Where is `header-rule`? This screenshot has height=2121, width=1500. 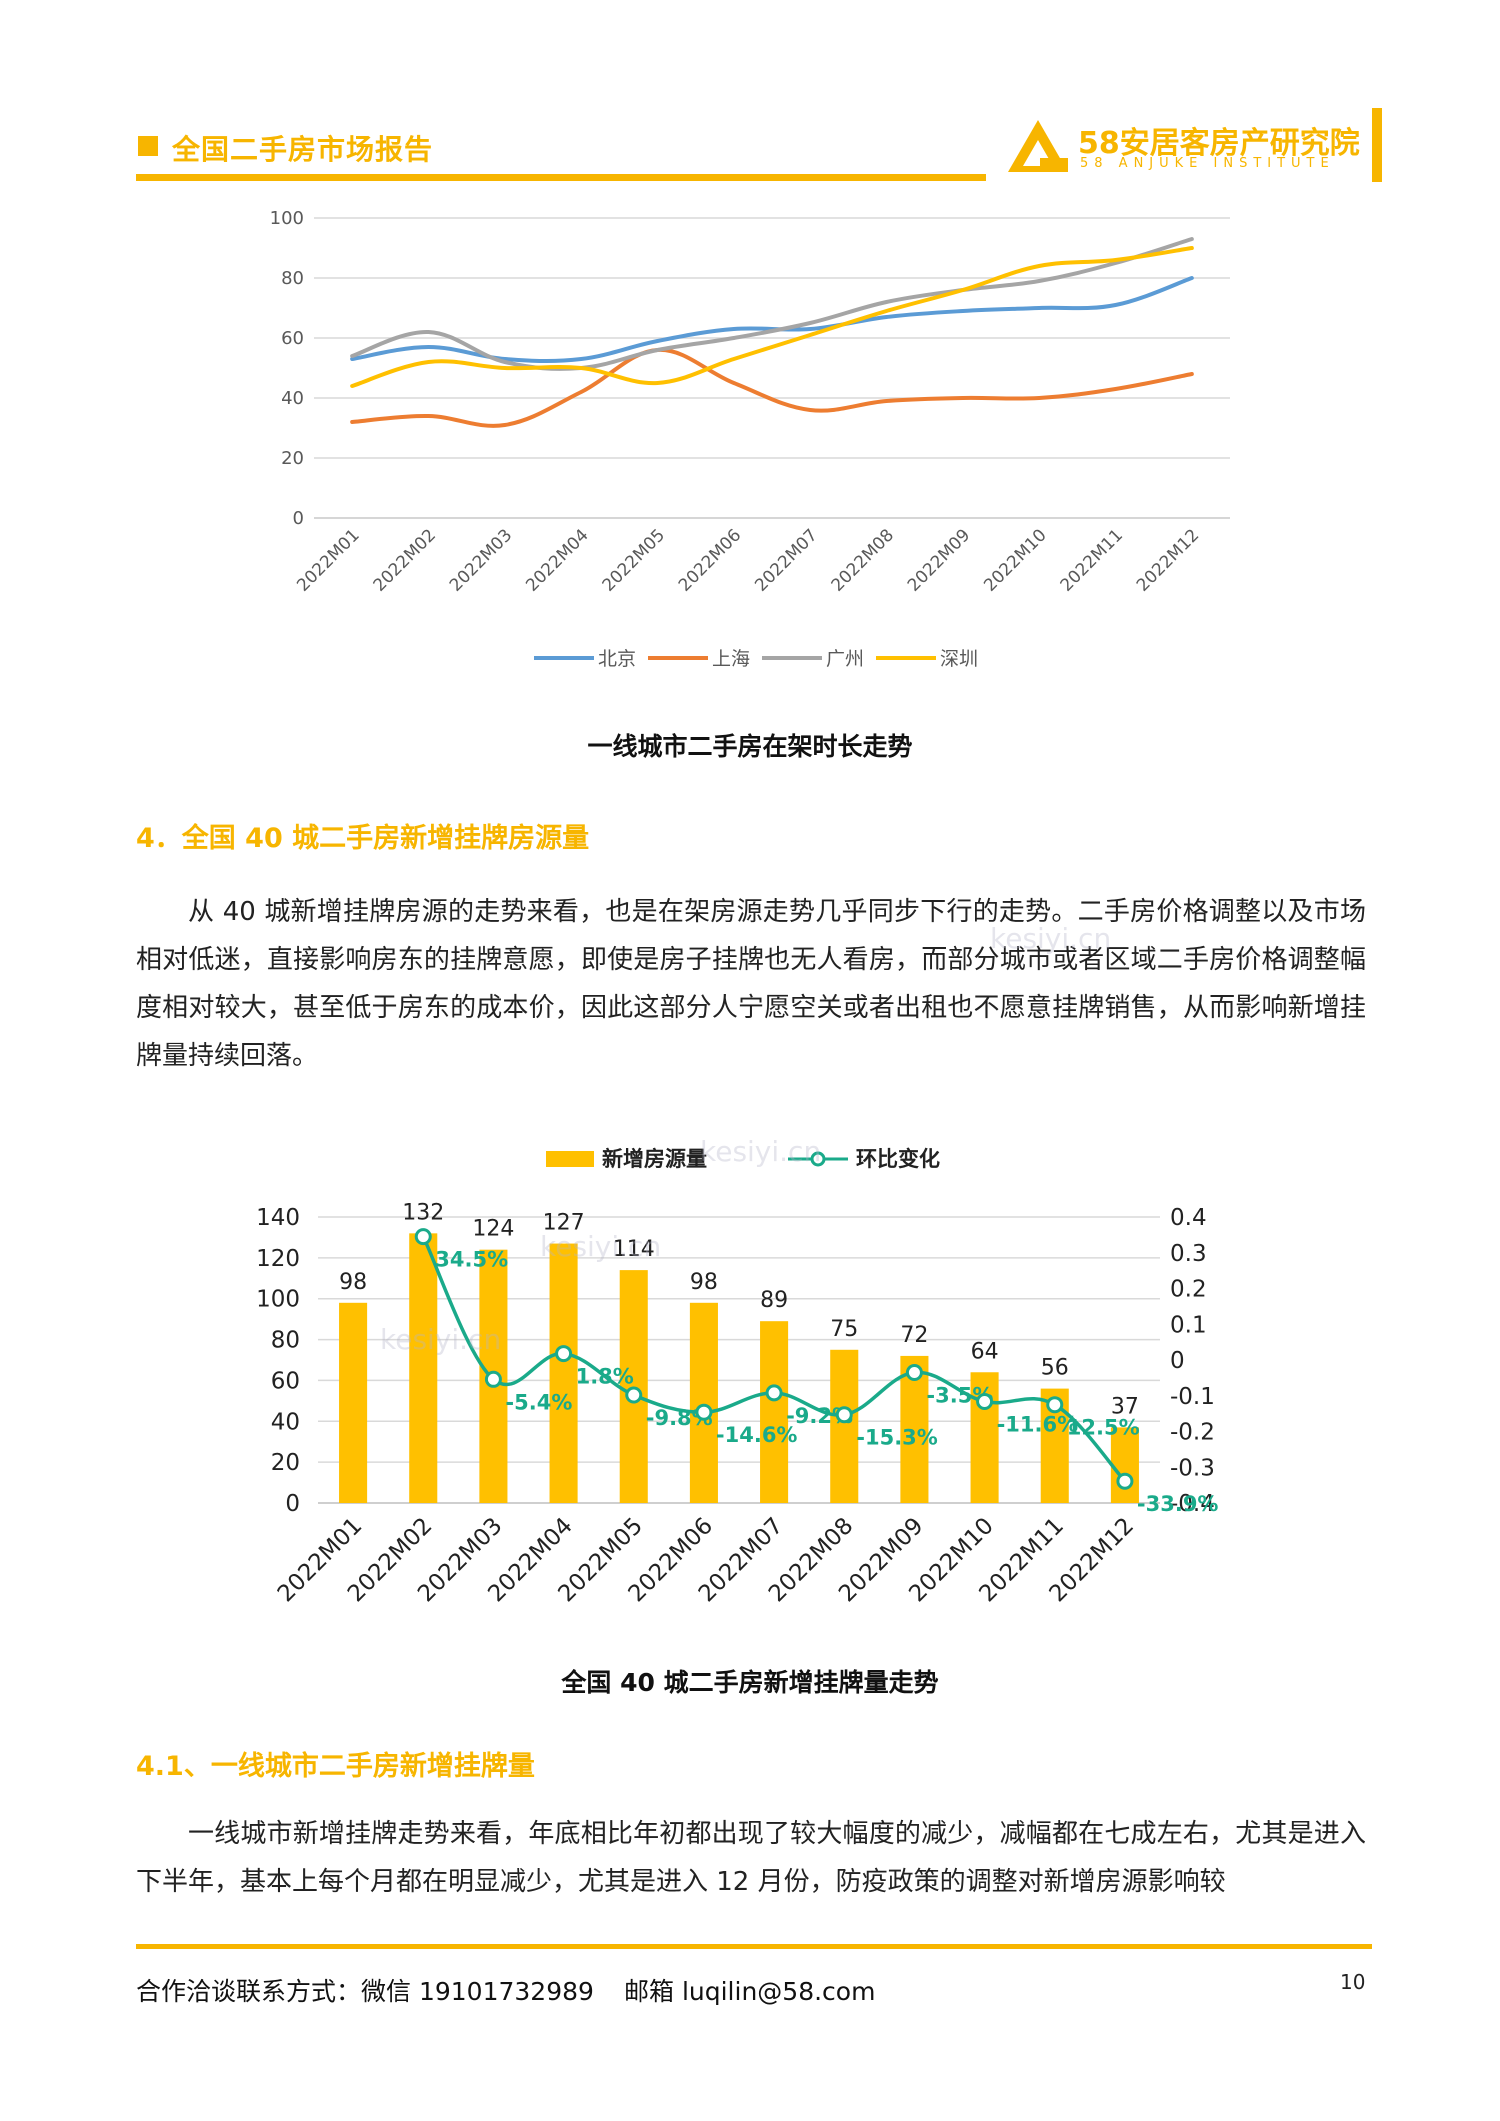 header-rule is located at coordinates (561, 177).